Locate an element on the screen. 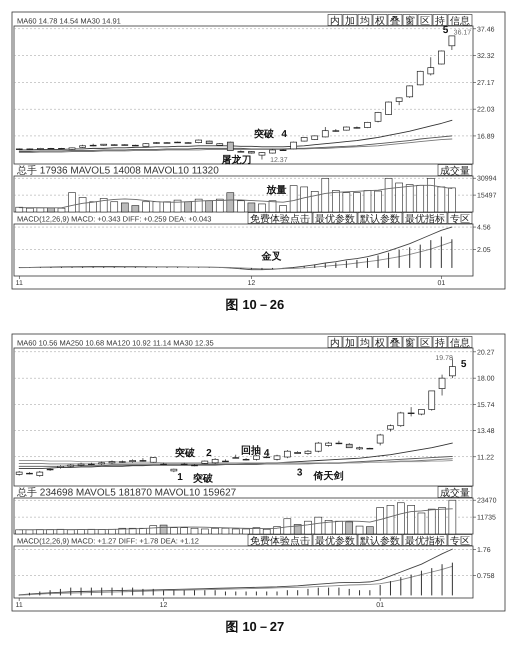 This screenshot has width=511, height=652. annotation: 屠龙刀 is located at coordinates (236, 160).